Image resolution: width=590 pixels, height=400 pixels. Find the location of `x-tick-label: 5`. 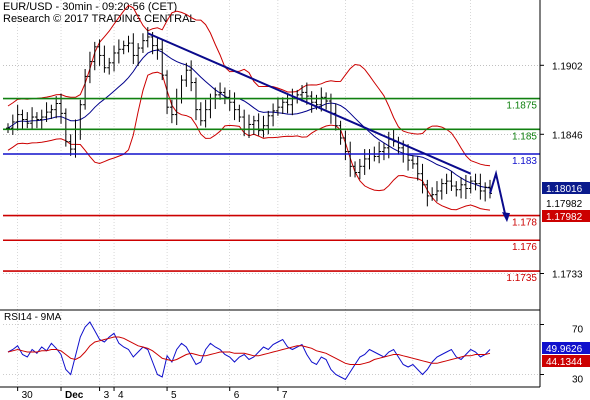

x-tick-label: 5 is located at coordinates (174, 395).